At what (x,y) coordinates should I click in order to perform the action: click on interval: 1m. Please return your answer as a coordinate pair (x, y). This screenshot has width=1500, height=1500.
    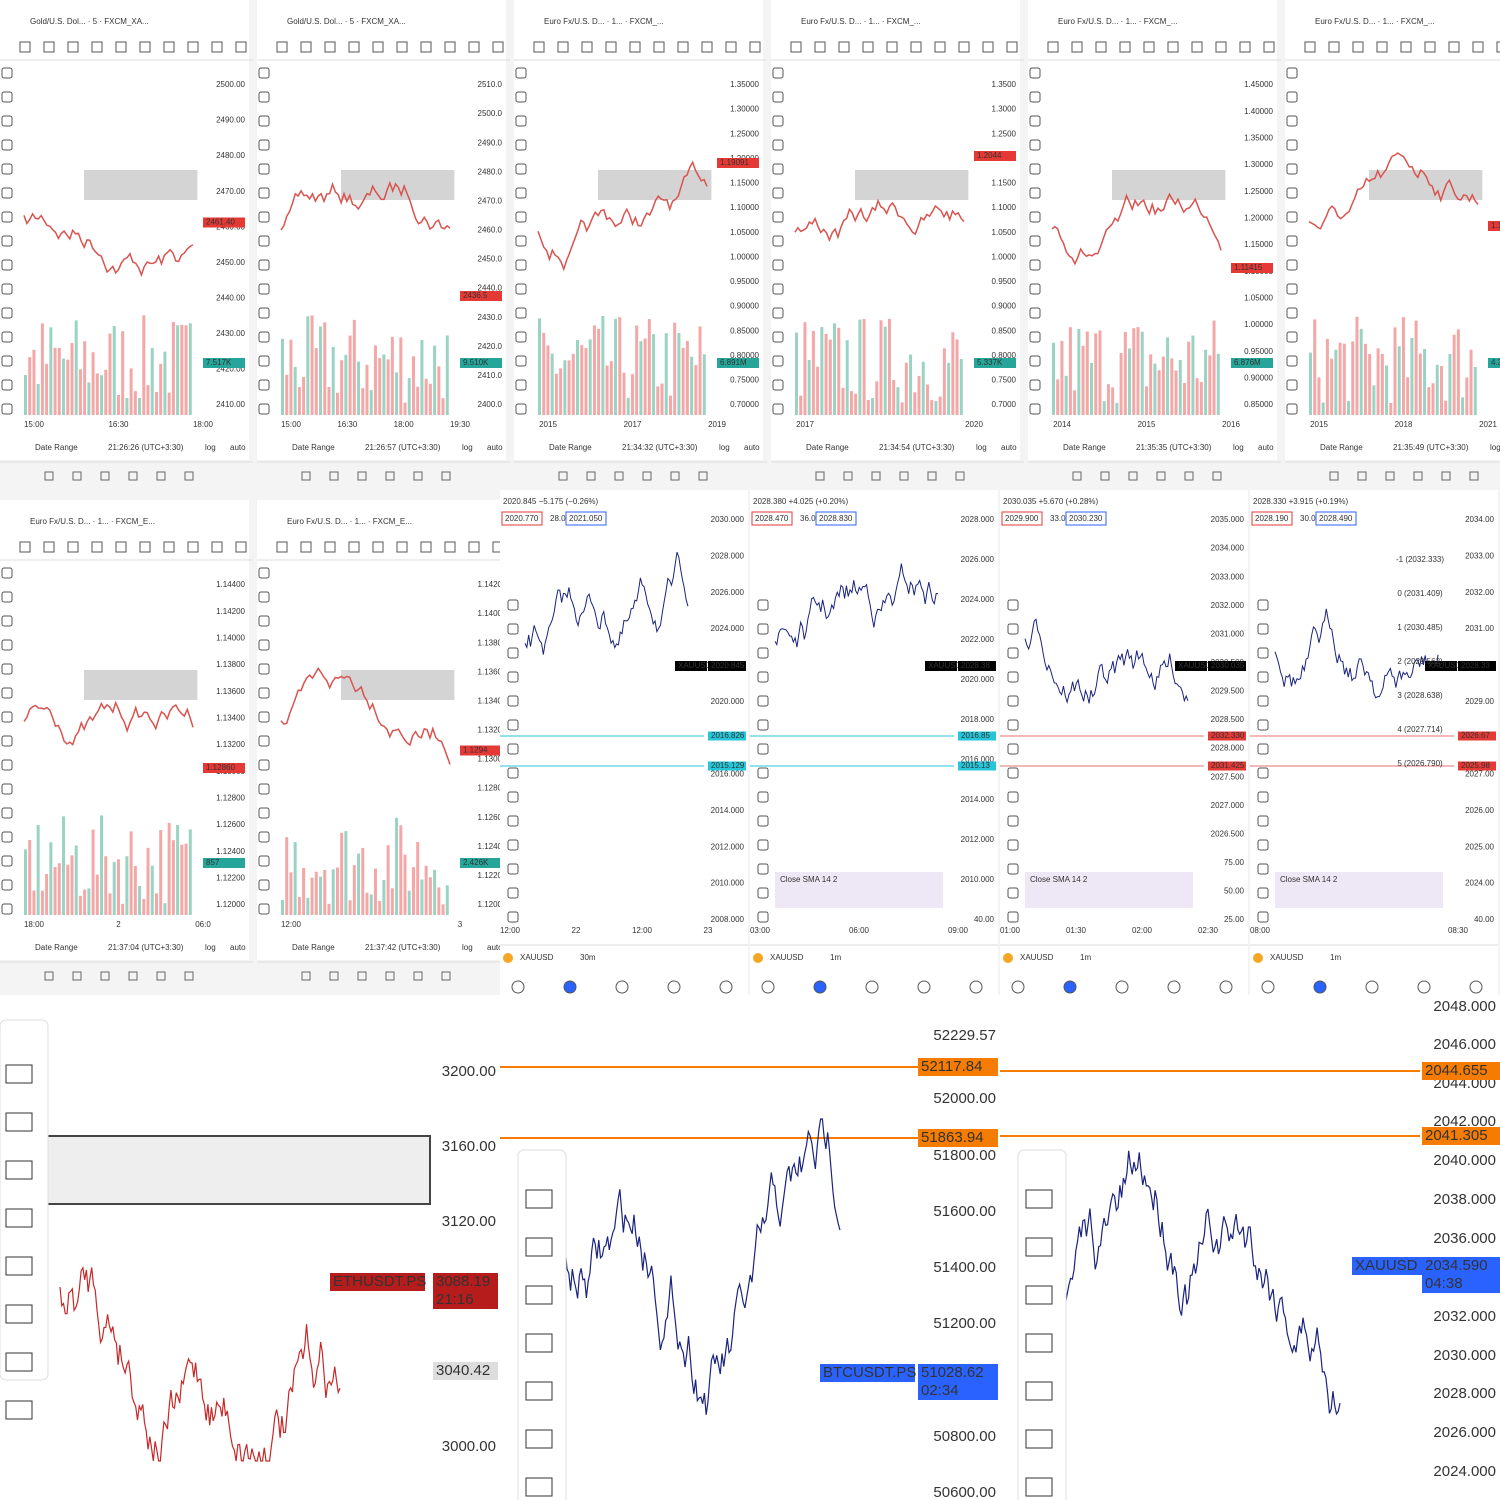
    Looking at the image, I should click on (1335, 957).